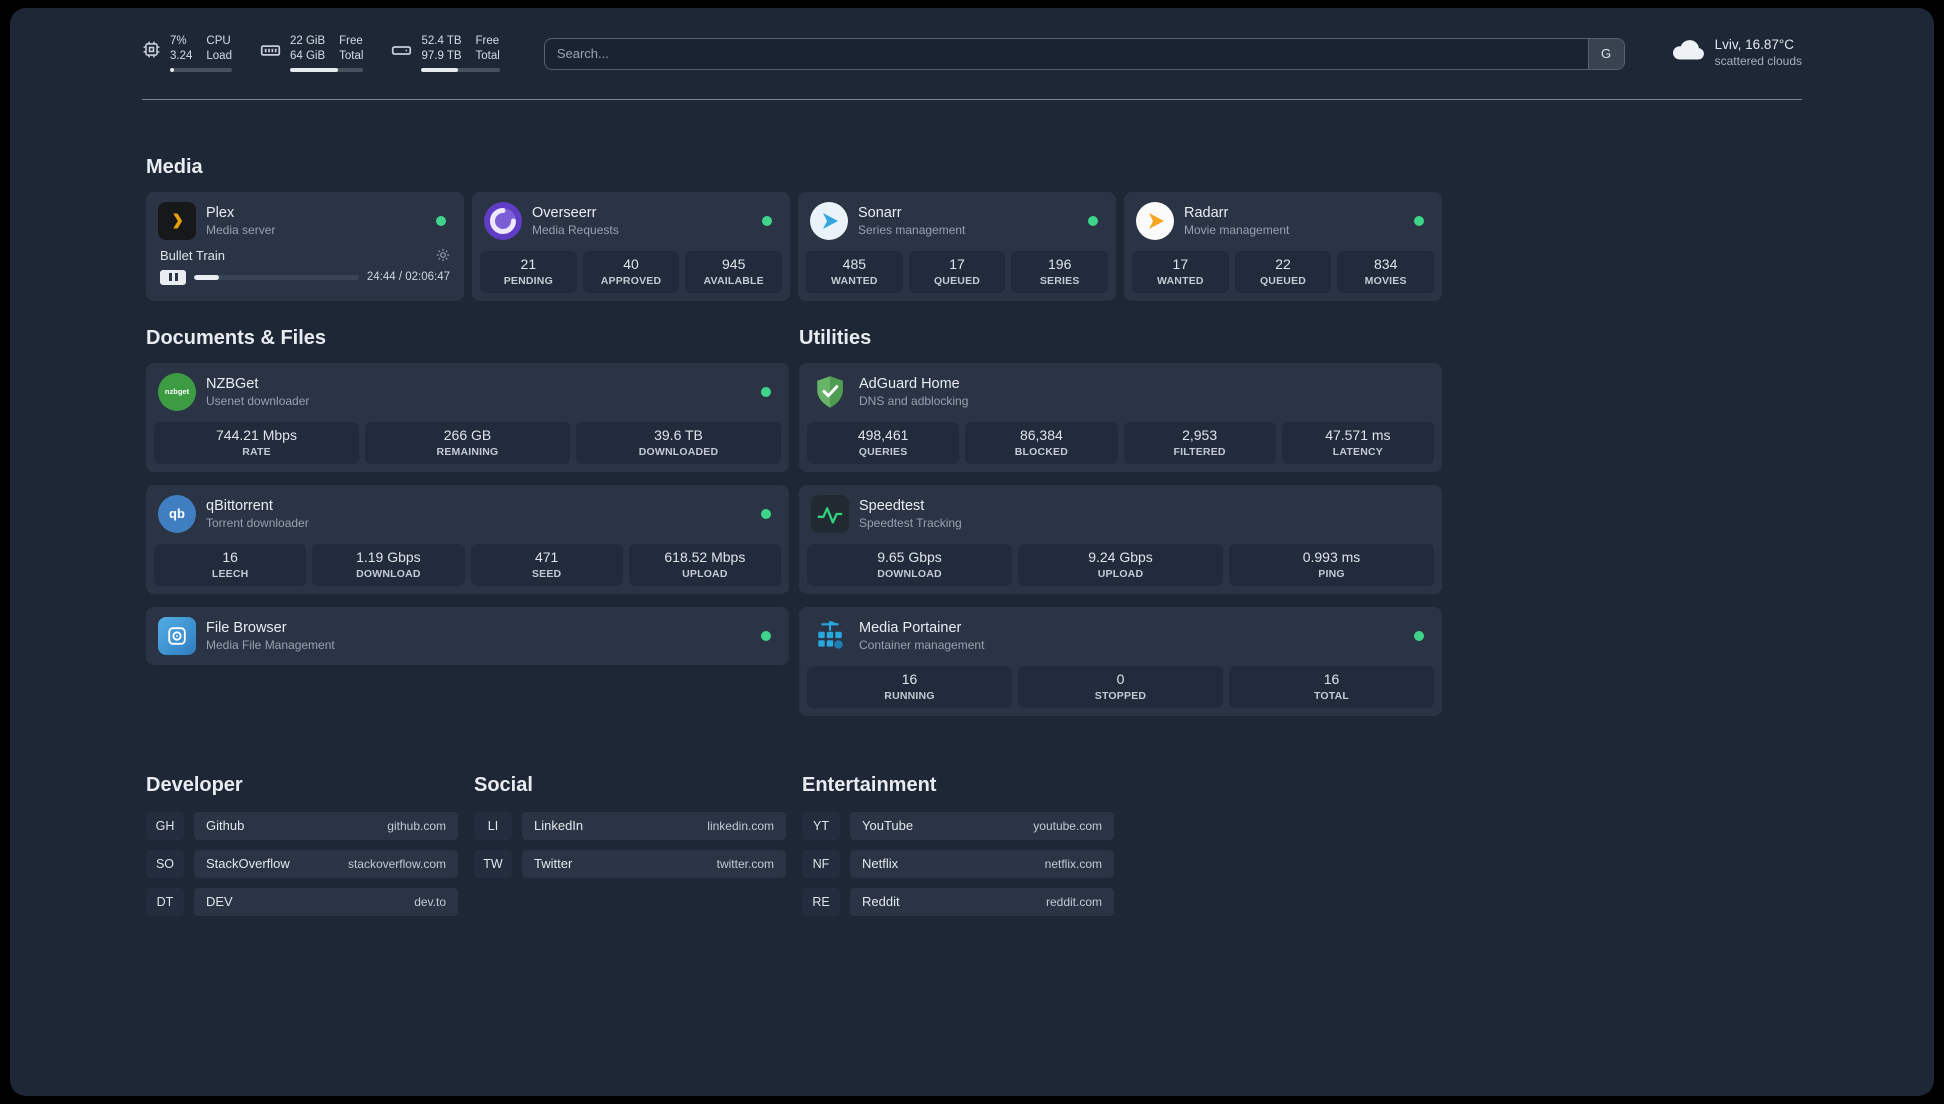  What do you see at coordinates (443, 255) in the screenshot?
I see `gear-icon` at bounding box center [443, 255].